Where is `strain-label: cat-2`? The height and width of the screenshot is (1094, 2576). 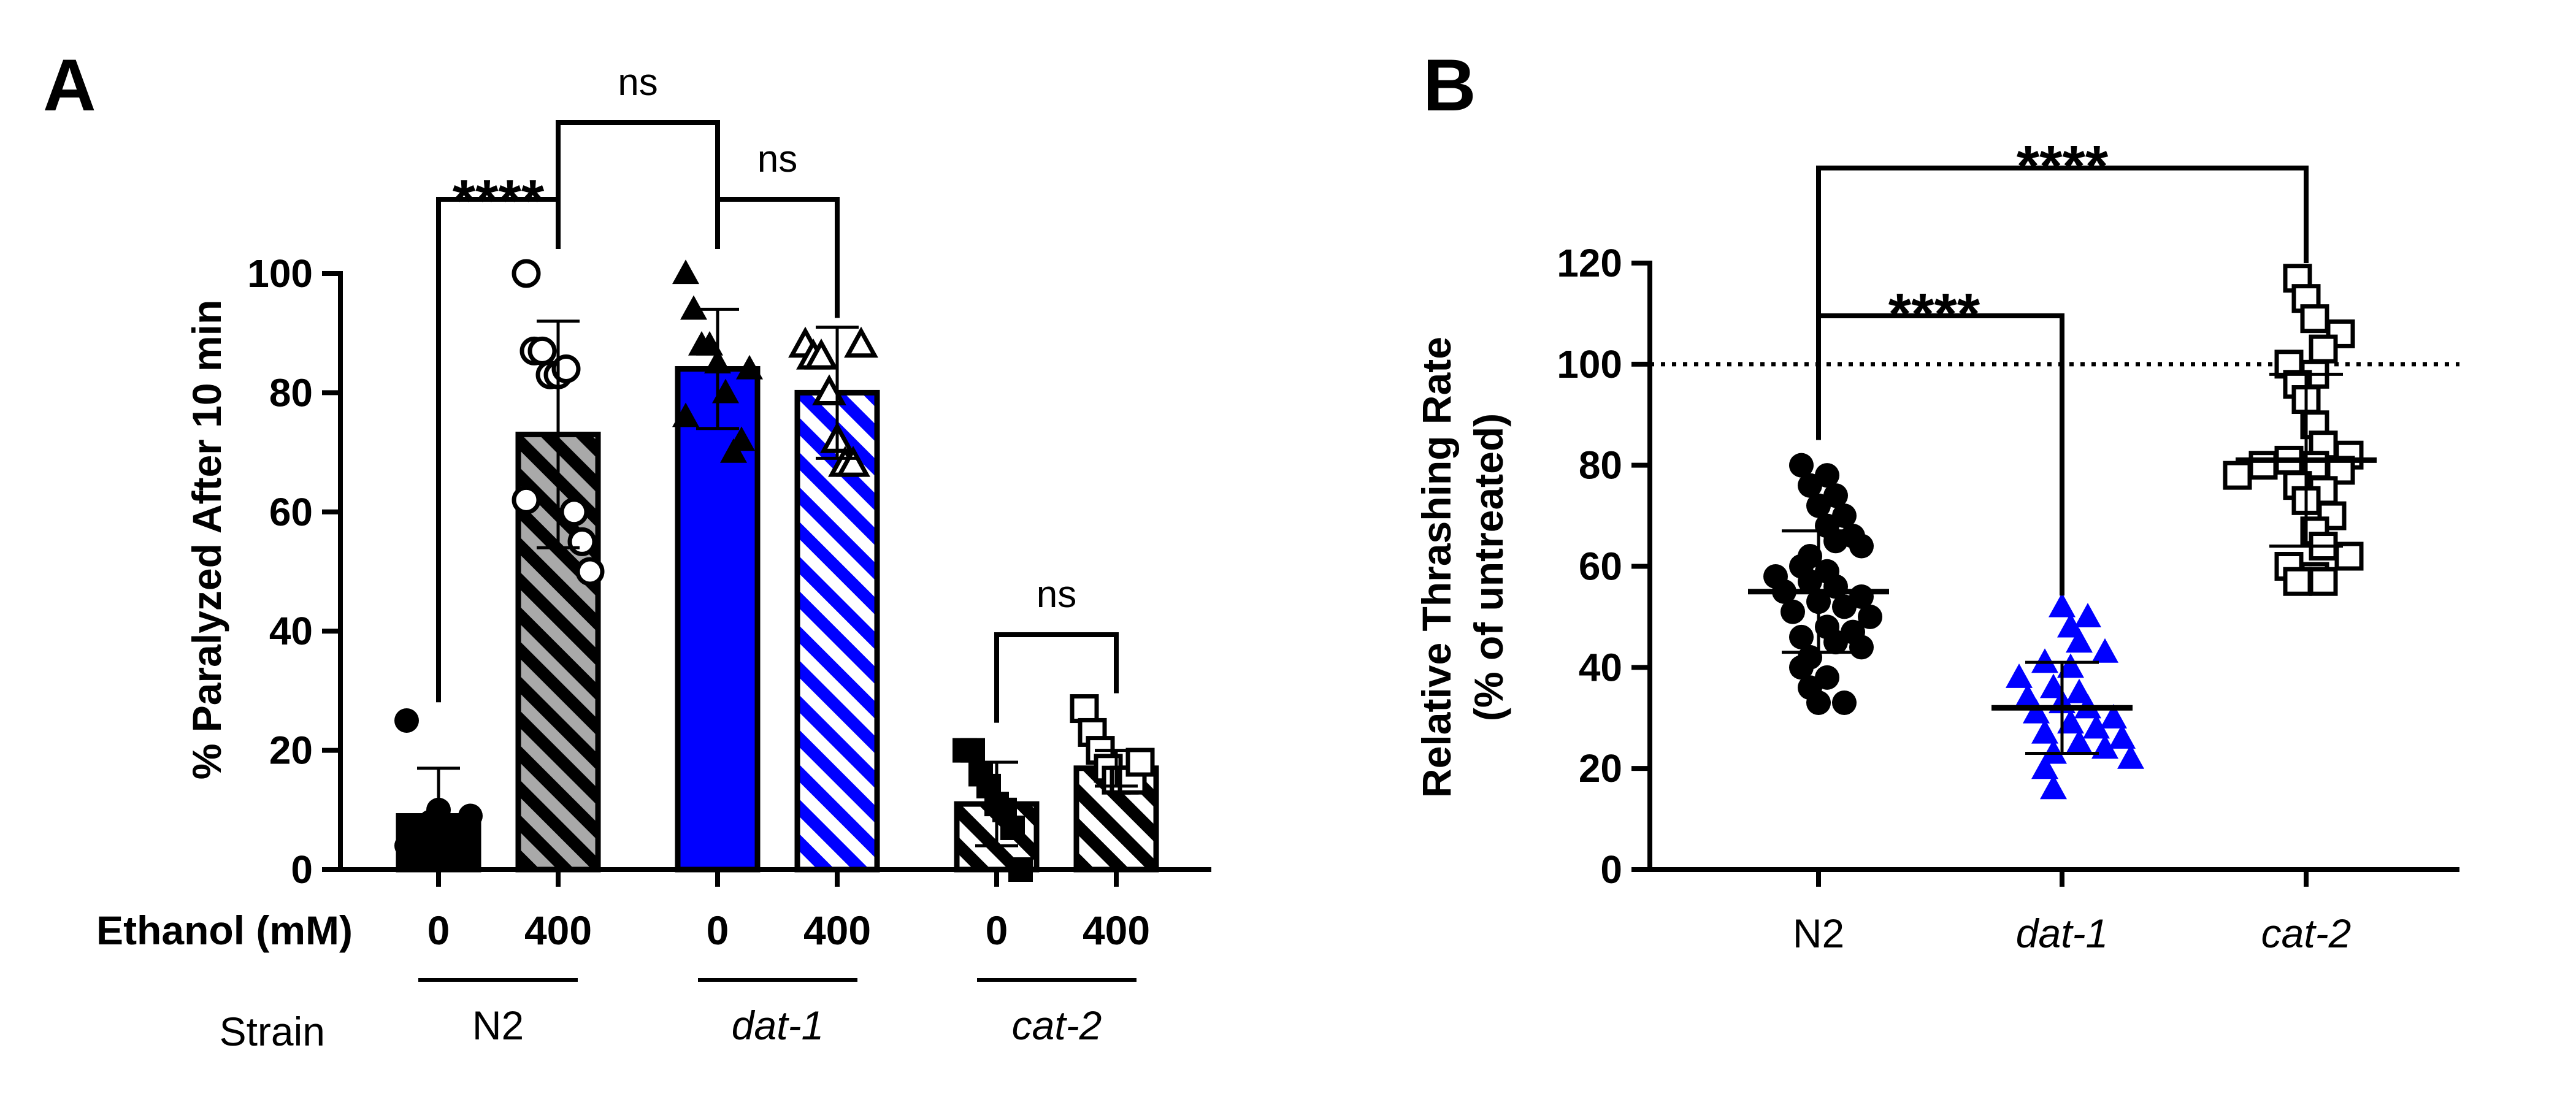 strain-label: cat-2 is located at coordinates (1057, 1026).